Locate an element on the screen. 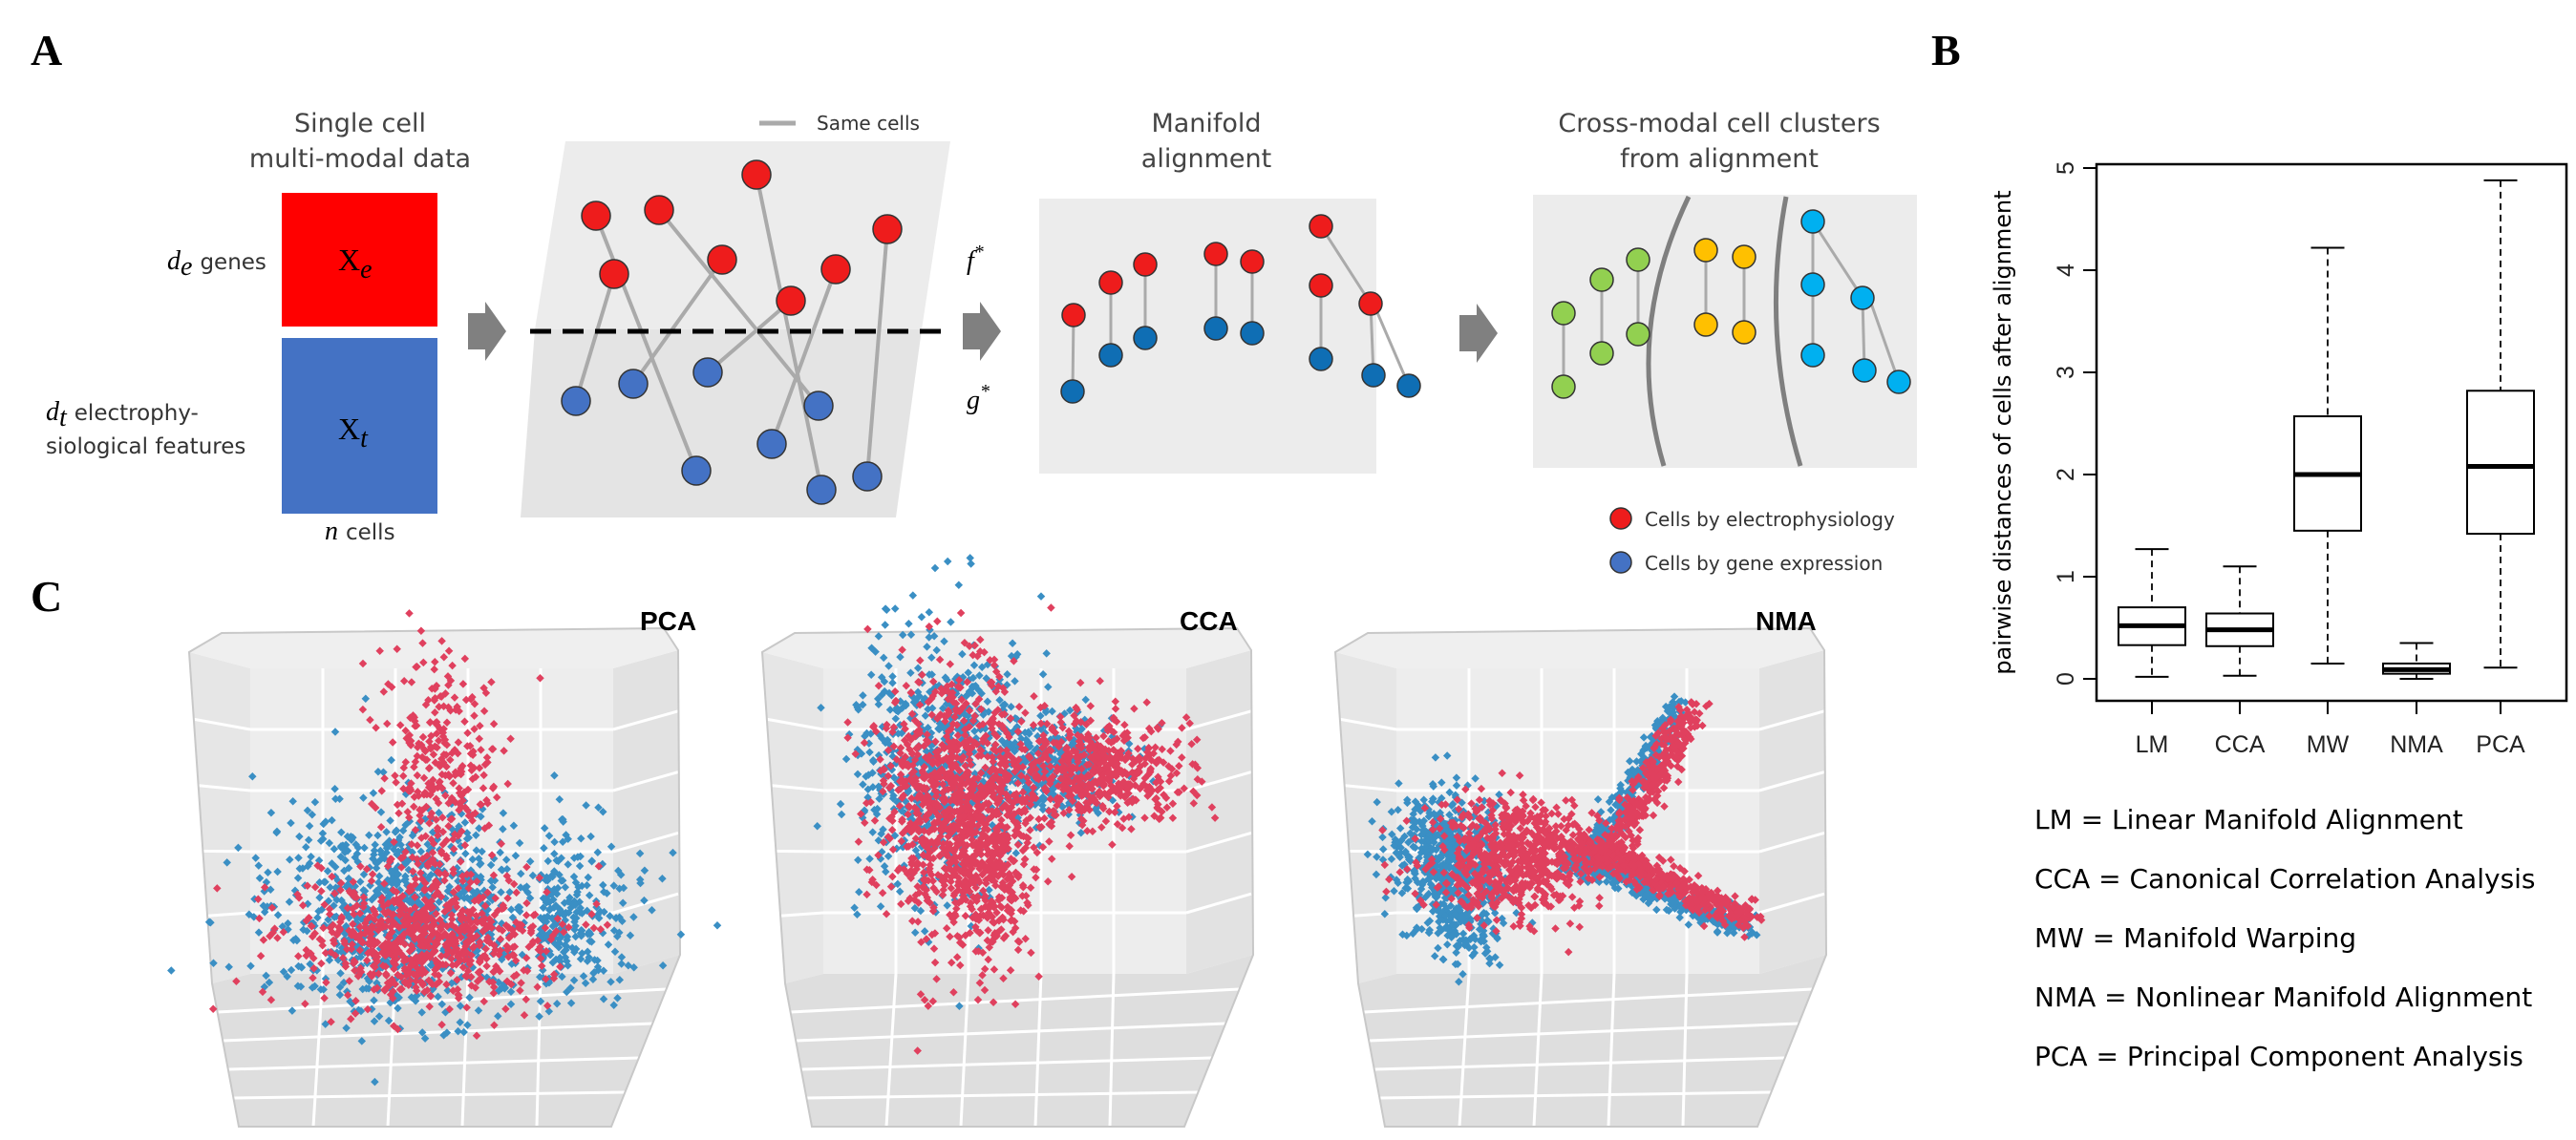  step1-title-line1: Single cell is located at coordinates (360, 123).